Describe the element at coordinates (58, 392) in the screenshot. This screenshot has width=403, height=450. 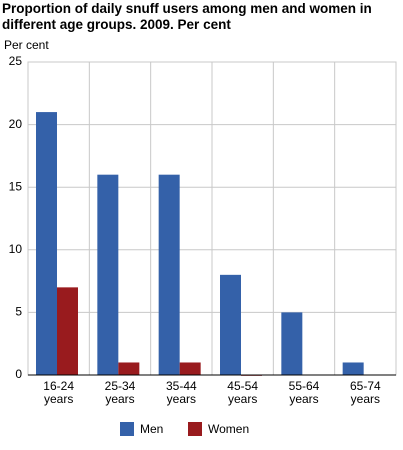
I see `x-tick-label: 16-24 years` at that location.